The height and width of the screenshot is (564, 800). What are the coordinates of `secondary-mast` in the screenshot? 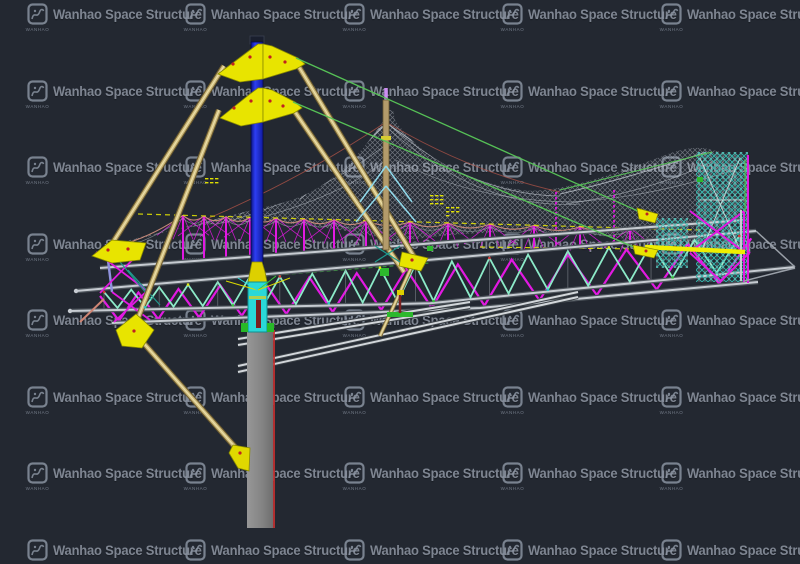 It's located at (394, 202).